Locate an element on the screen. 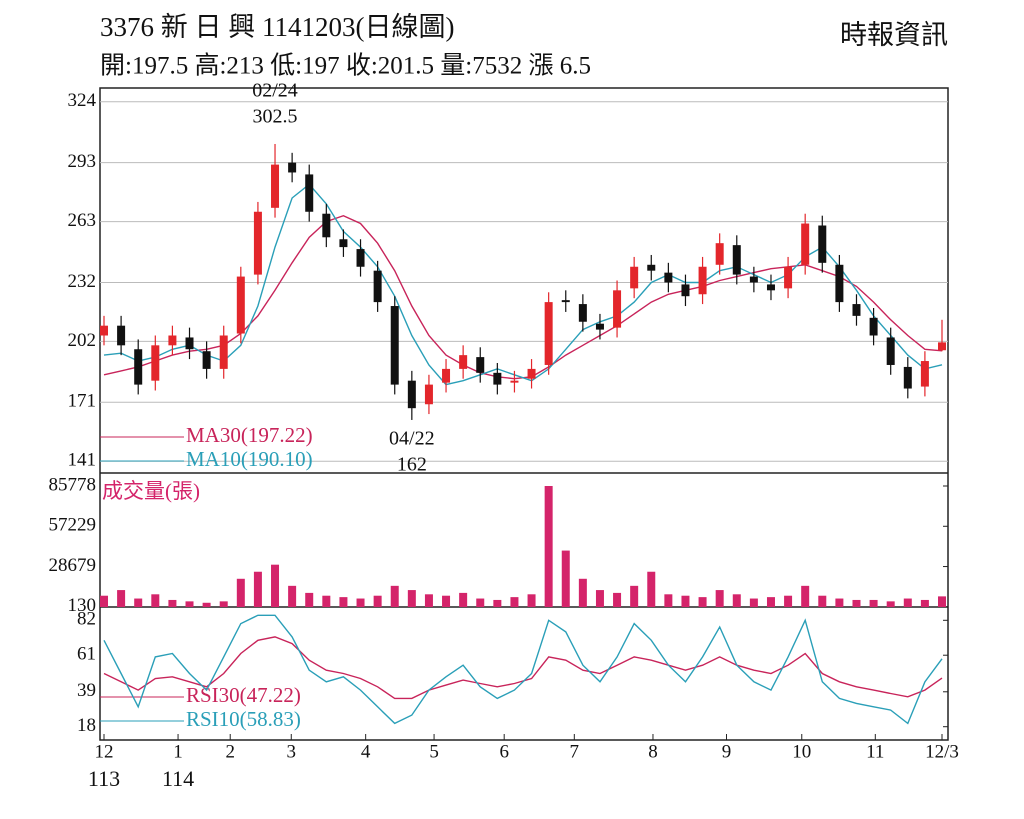 The image size is (1024, 819). annotation-date: 04/22 is located at coordinates (412, 439).